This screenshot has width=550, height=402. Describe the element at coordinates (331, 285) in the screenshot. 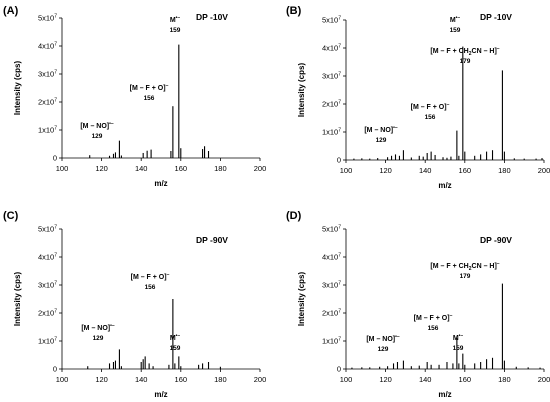

I see `y-tick-label: 3x10⁷` at that location.